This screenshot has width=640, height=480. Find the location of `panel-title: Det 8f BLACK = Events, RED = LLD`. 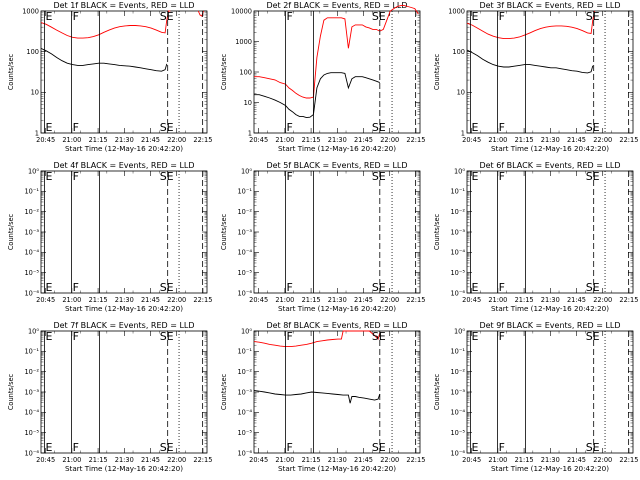

panel-title: Det 8f BLACK = Events, RED = LLD is located at coordinates (336, 325).